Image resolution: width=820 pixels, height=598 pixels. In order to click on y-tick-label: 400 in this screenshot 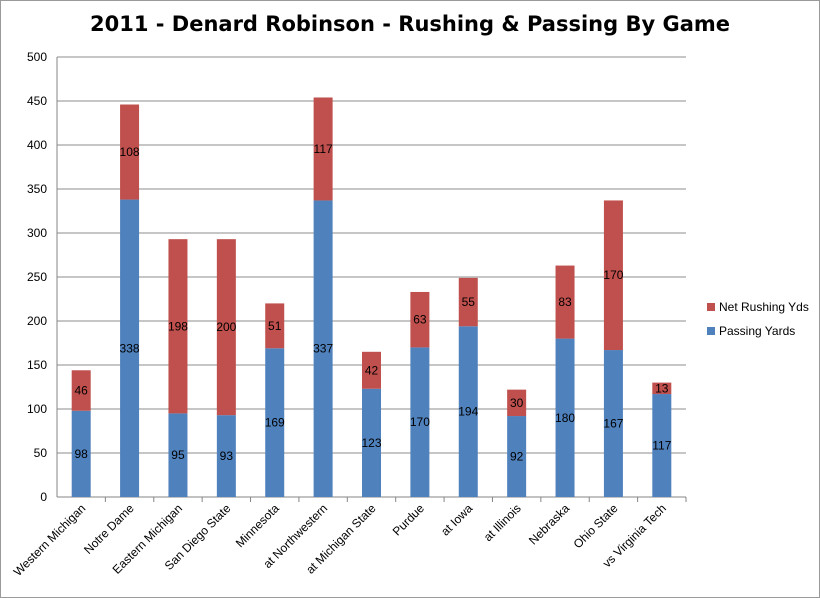, I will do `click(37, 145)`.